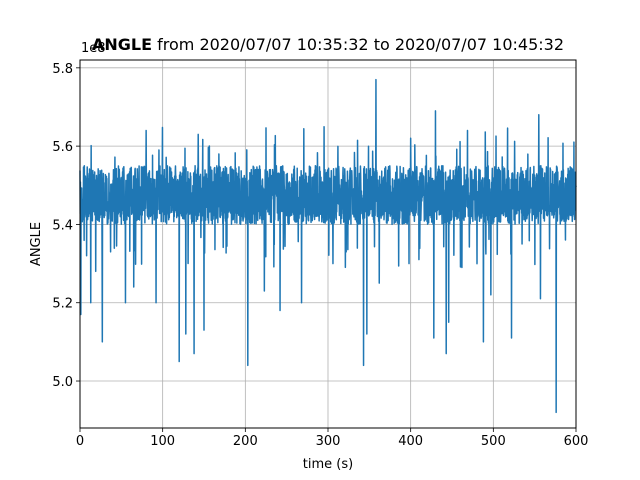 The height and width of the screenshot is (480, 640). Describe the element at coordinates (576, 441) in the screenshot. I see `x-tick-label: 600` at that location.